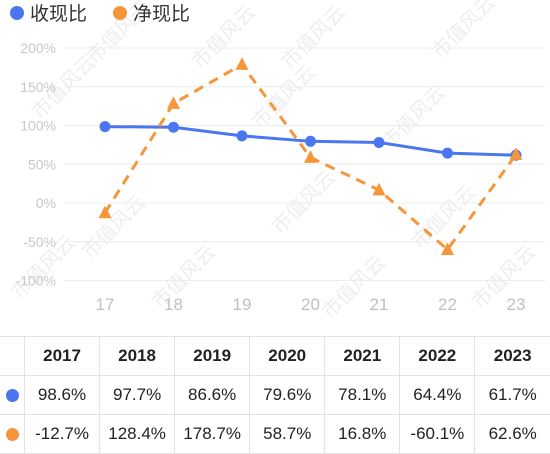  Describe the element at coordinates (137, 395) in the screenshot. I see `table-cell: 97.7%` at that location.